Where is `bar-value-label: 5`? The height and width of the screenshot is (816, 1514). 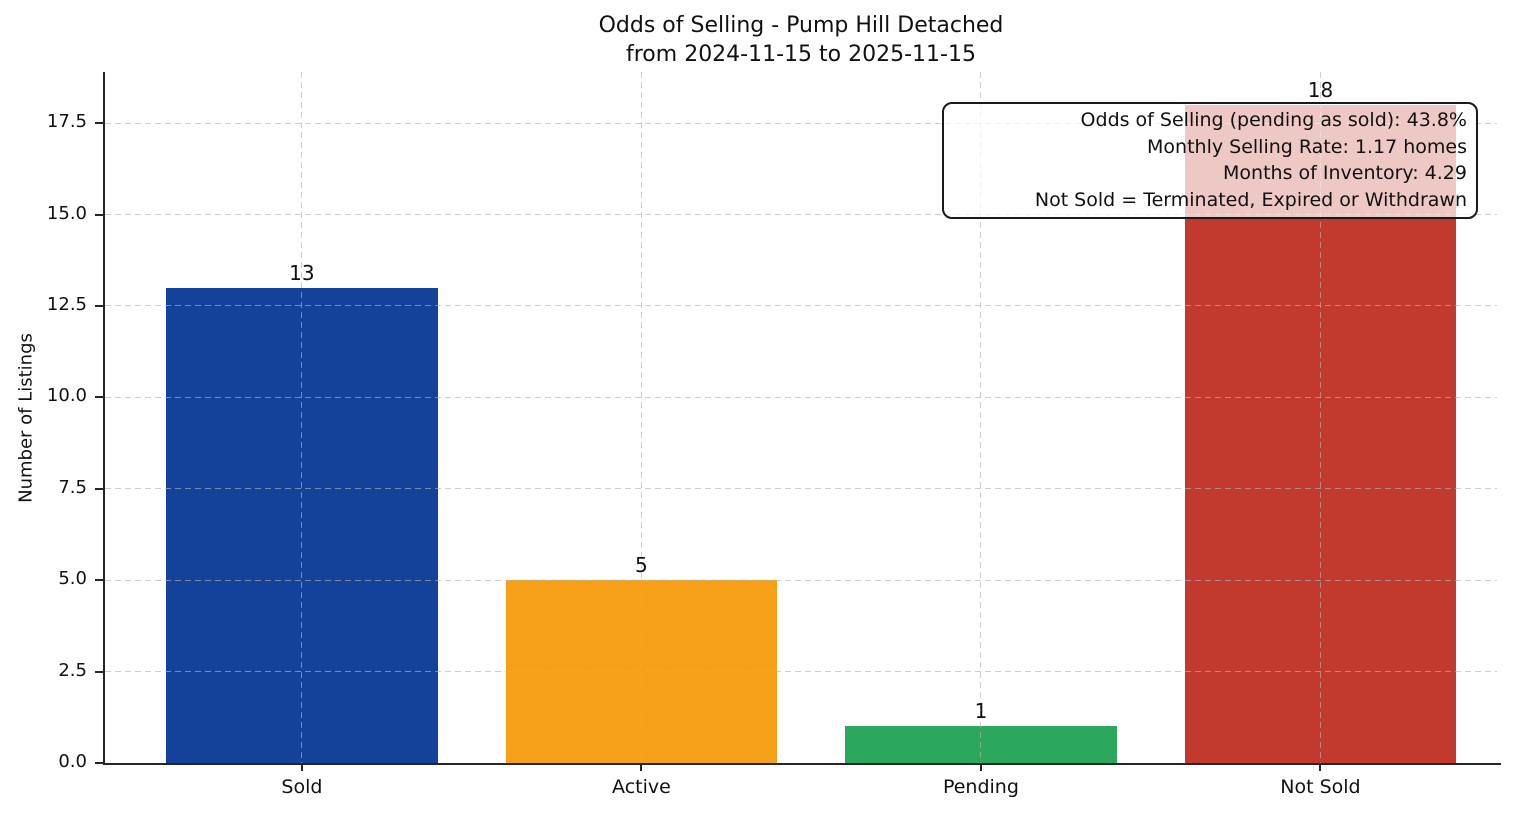
bar-value-label: 5 is located at coordinates (641, 565).